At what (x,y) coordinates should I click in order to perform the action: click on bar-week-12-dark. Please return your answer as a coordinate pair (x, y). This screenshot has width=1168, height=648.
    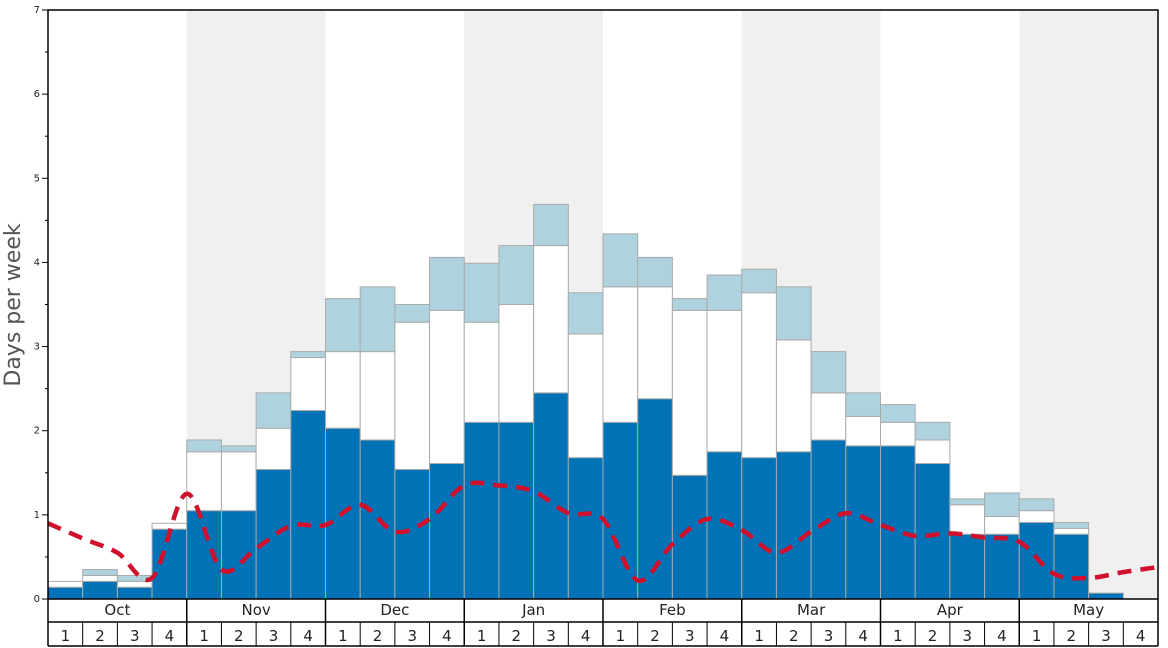
    Looking at the image, I should click on (447, 531).